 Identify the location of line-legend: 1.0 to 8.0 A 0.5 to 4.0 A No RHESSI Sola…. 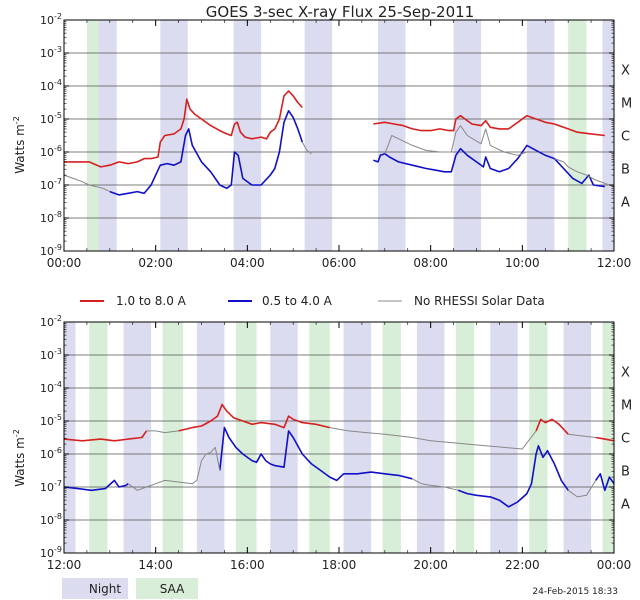
(312, 301).